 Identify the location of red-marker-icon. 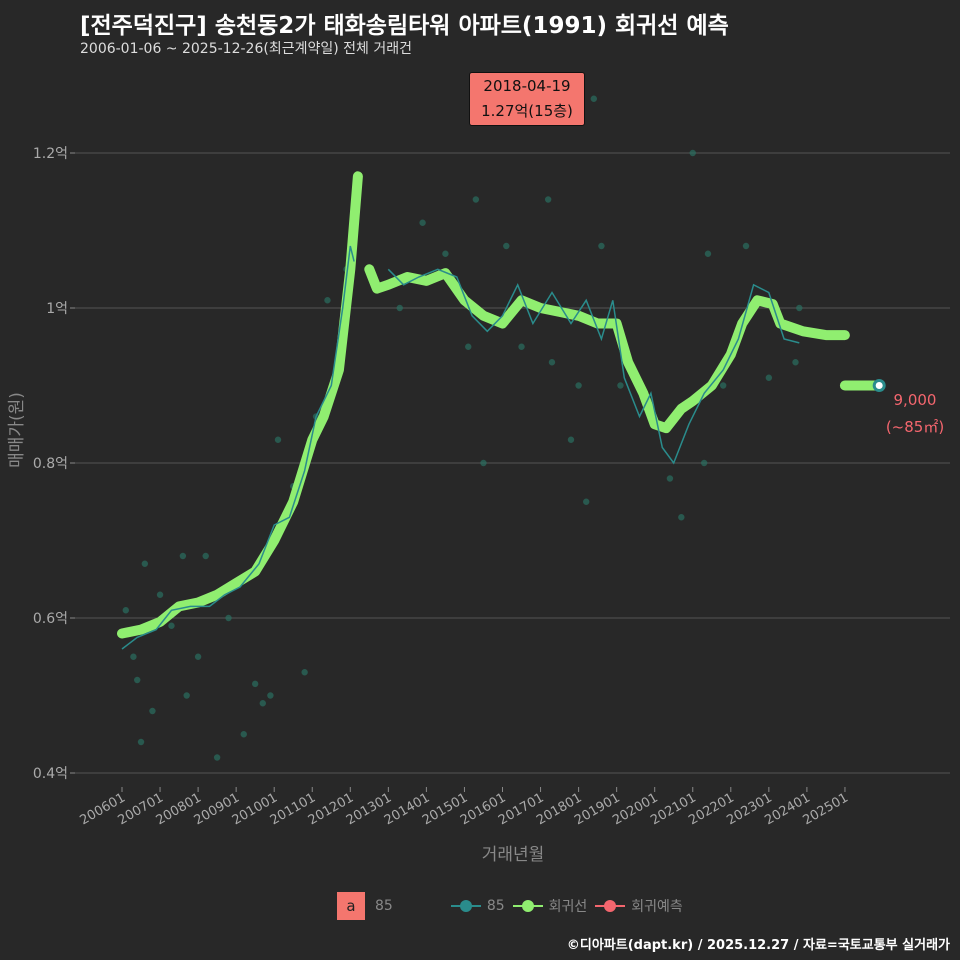
(610, 906).